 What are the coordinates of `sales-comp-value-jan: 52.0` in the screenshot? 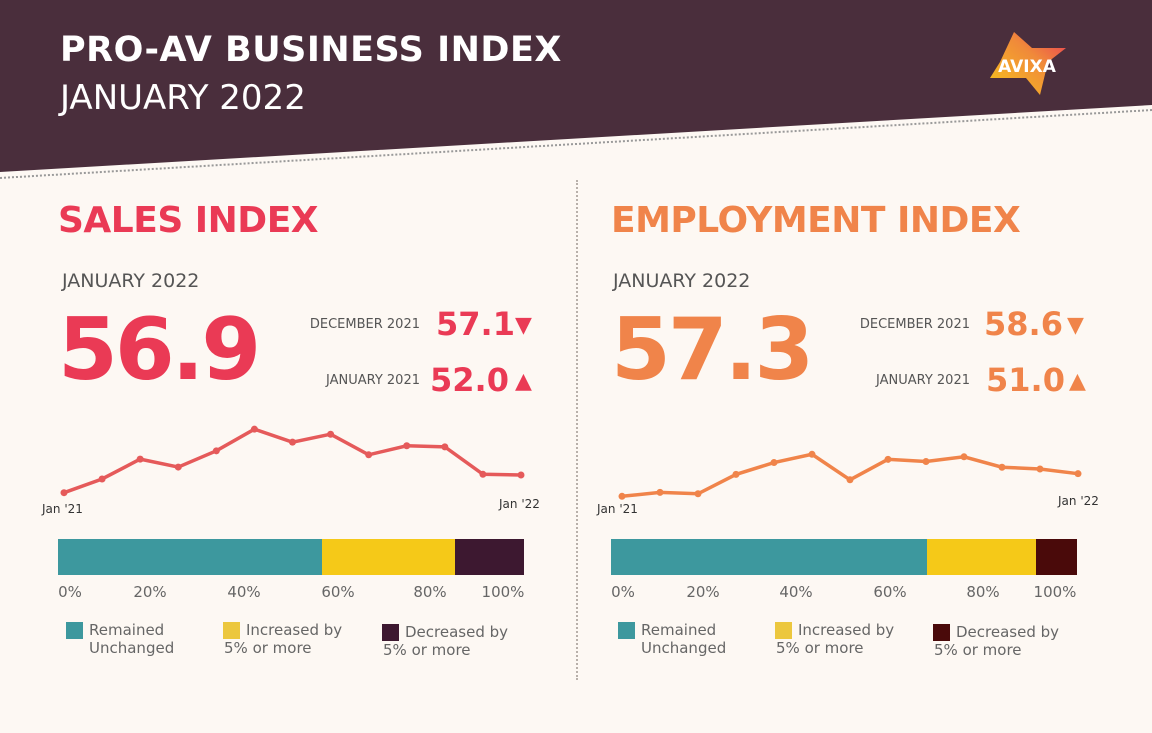 It's located at (469, 380).